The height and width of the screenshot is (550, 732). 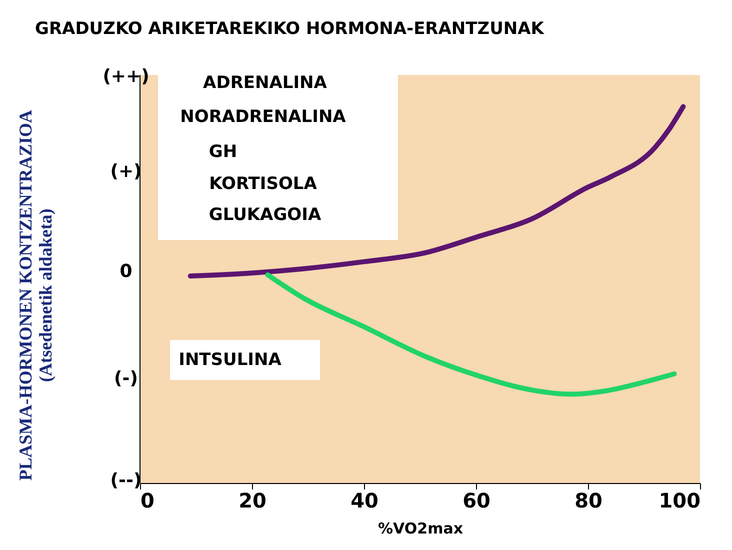 I want to click on annotation: NORADRENALINA, so click(x=263, y=117).